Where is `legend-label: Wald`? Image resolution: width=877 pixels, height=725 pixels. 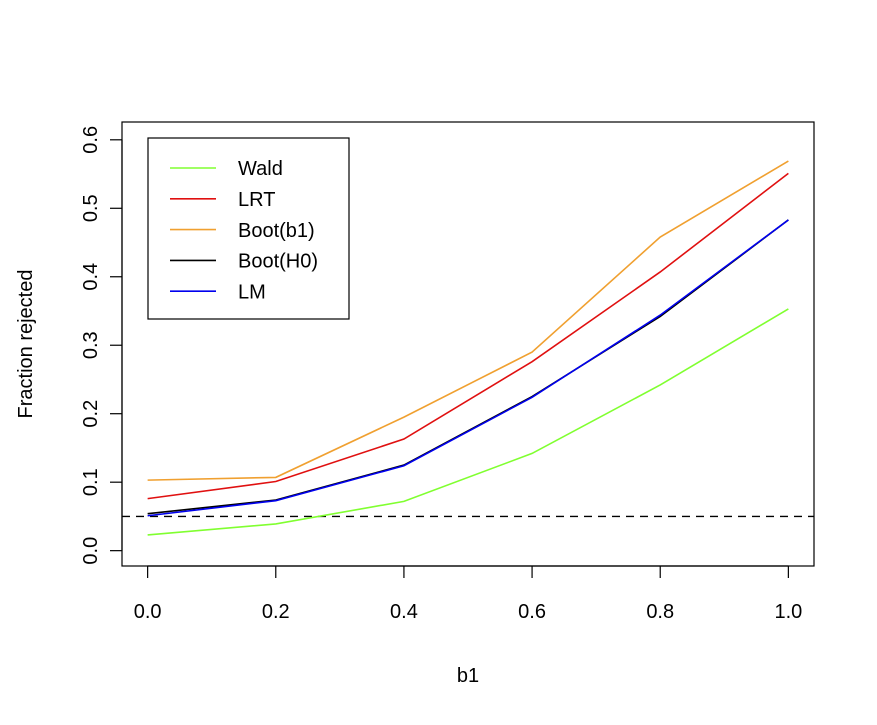 legend-label: Wald is located at coordinates (260, 169).